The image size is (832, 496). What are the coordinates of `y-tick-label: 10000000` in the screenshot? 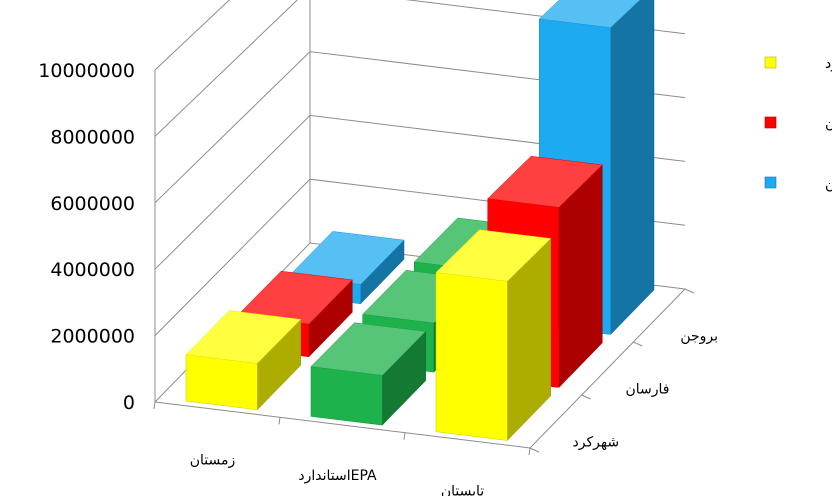 It's located at (86, 71).